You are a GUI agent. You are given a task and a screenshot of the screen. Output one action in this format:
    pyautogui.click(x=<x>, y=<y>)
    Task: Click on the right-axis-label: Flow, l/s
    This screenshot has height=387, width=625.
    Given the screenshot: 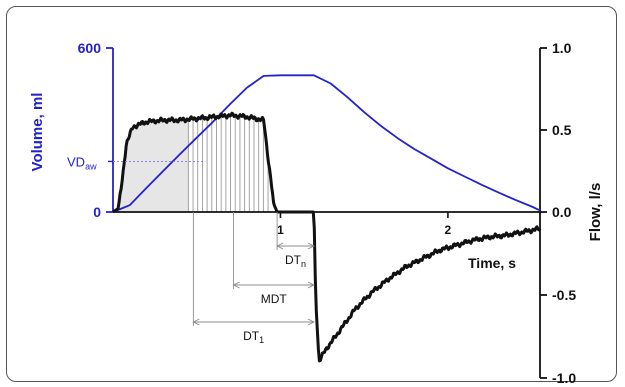 What is the action you would take?
    pyautogui.click(x=595, y=212)
    